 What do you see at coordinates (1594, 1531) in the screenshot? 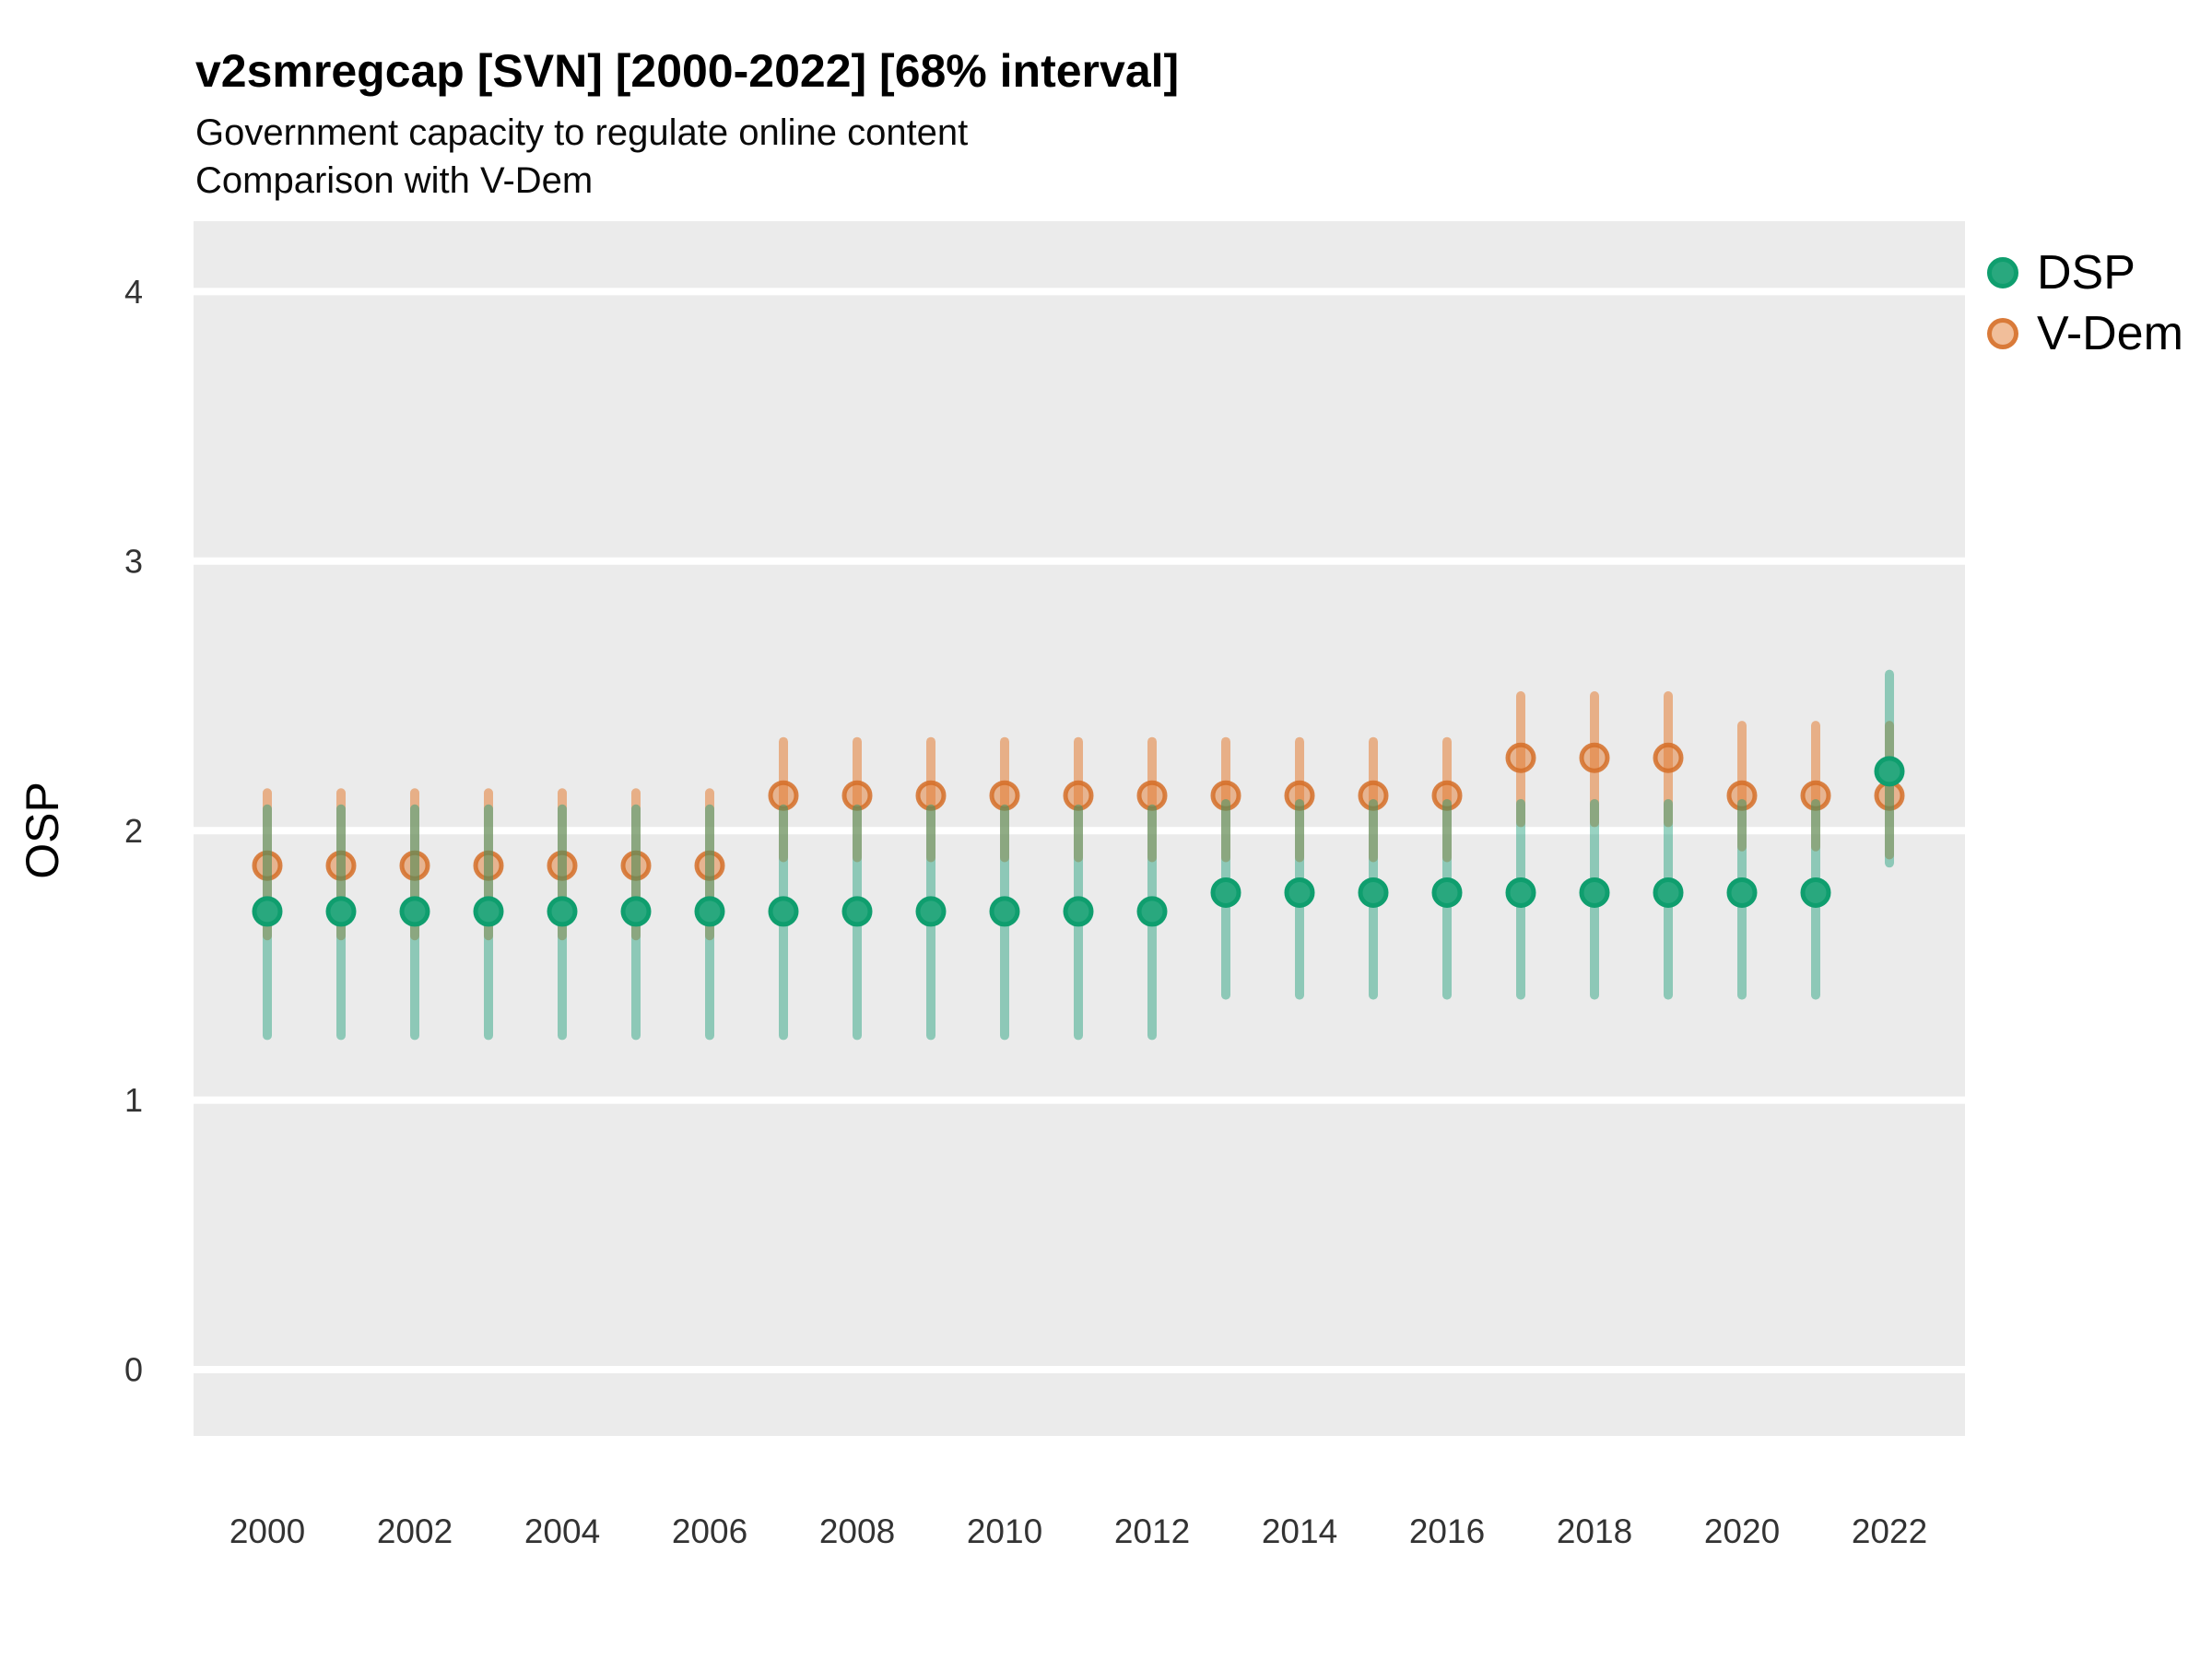
I see `x-tick-label: 2018` at bounding box center [1594, 1531].